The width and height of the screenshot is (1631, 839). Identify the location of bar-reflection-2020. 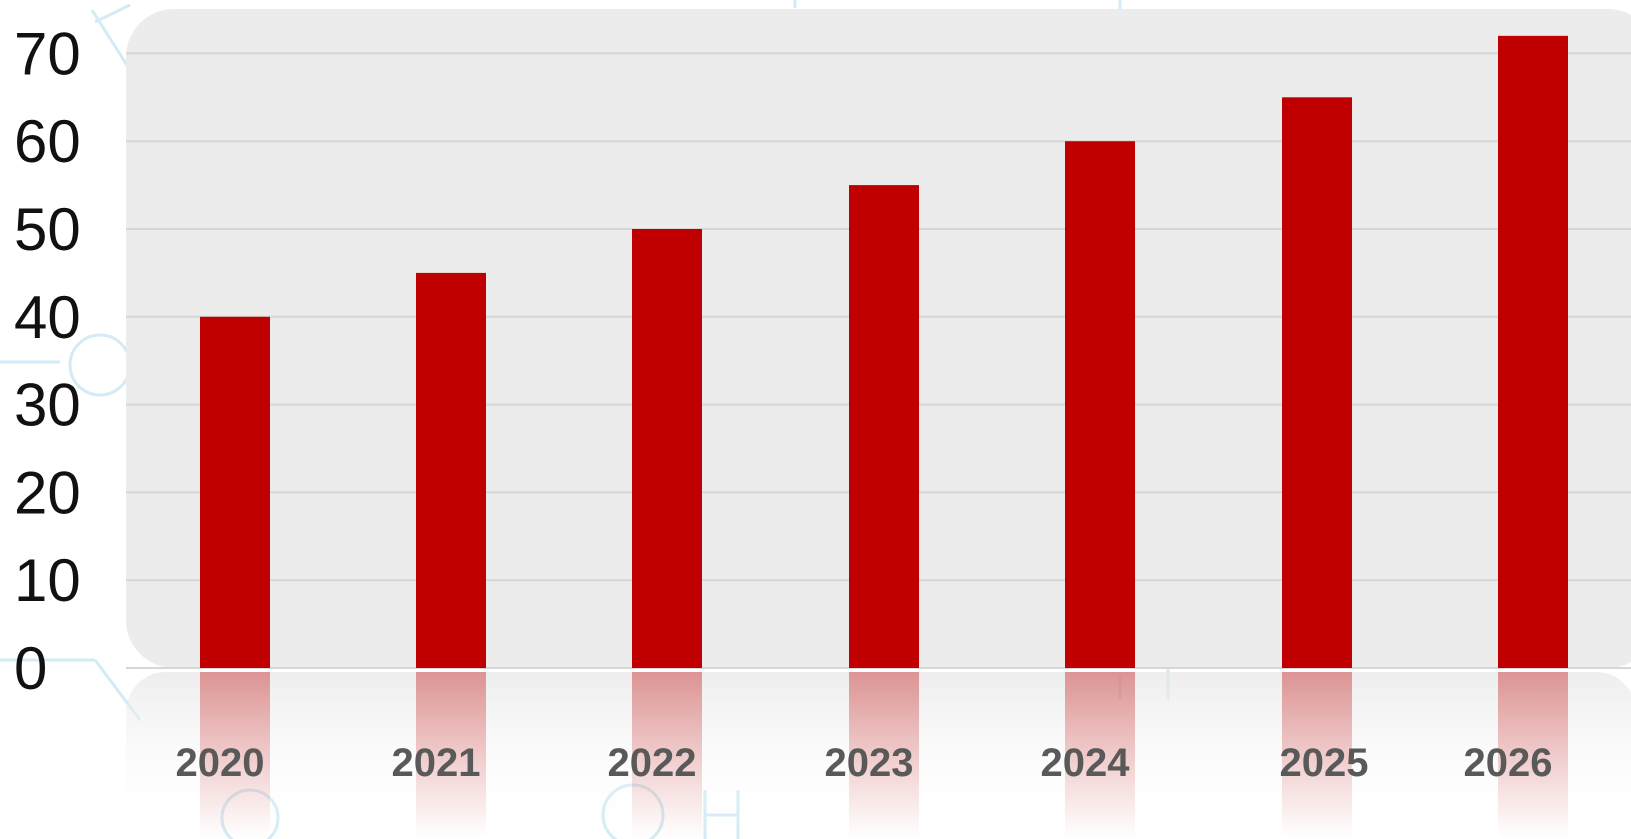
(235, 755).